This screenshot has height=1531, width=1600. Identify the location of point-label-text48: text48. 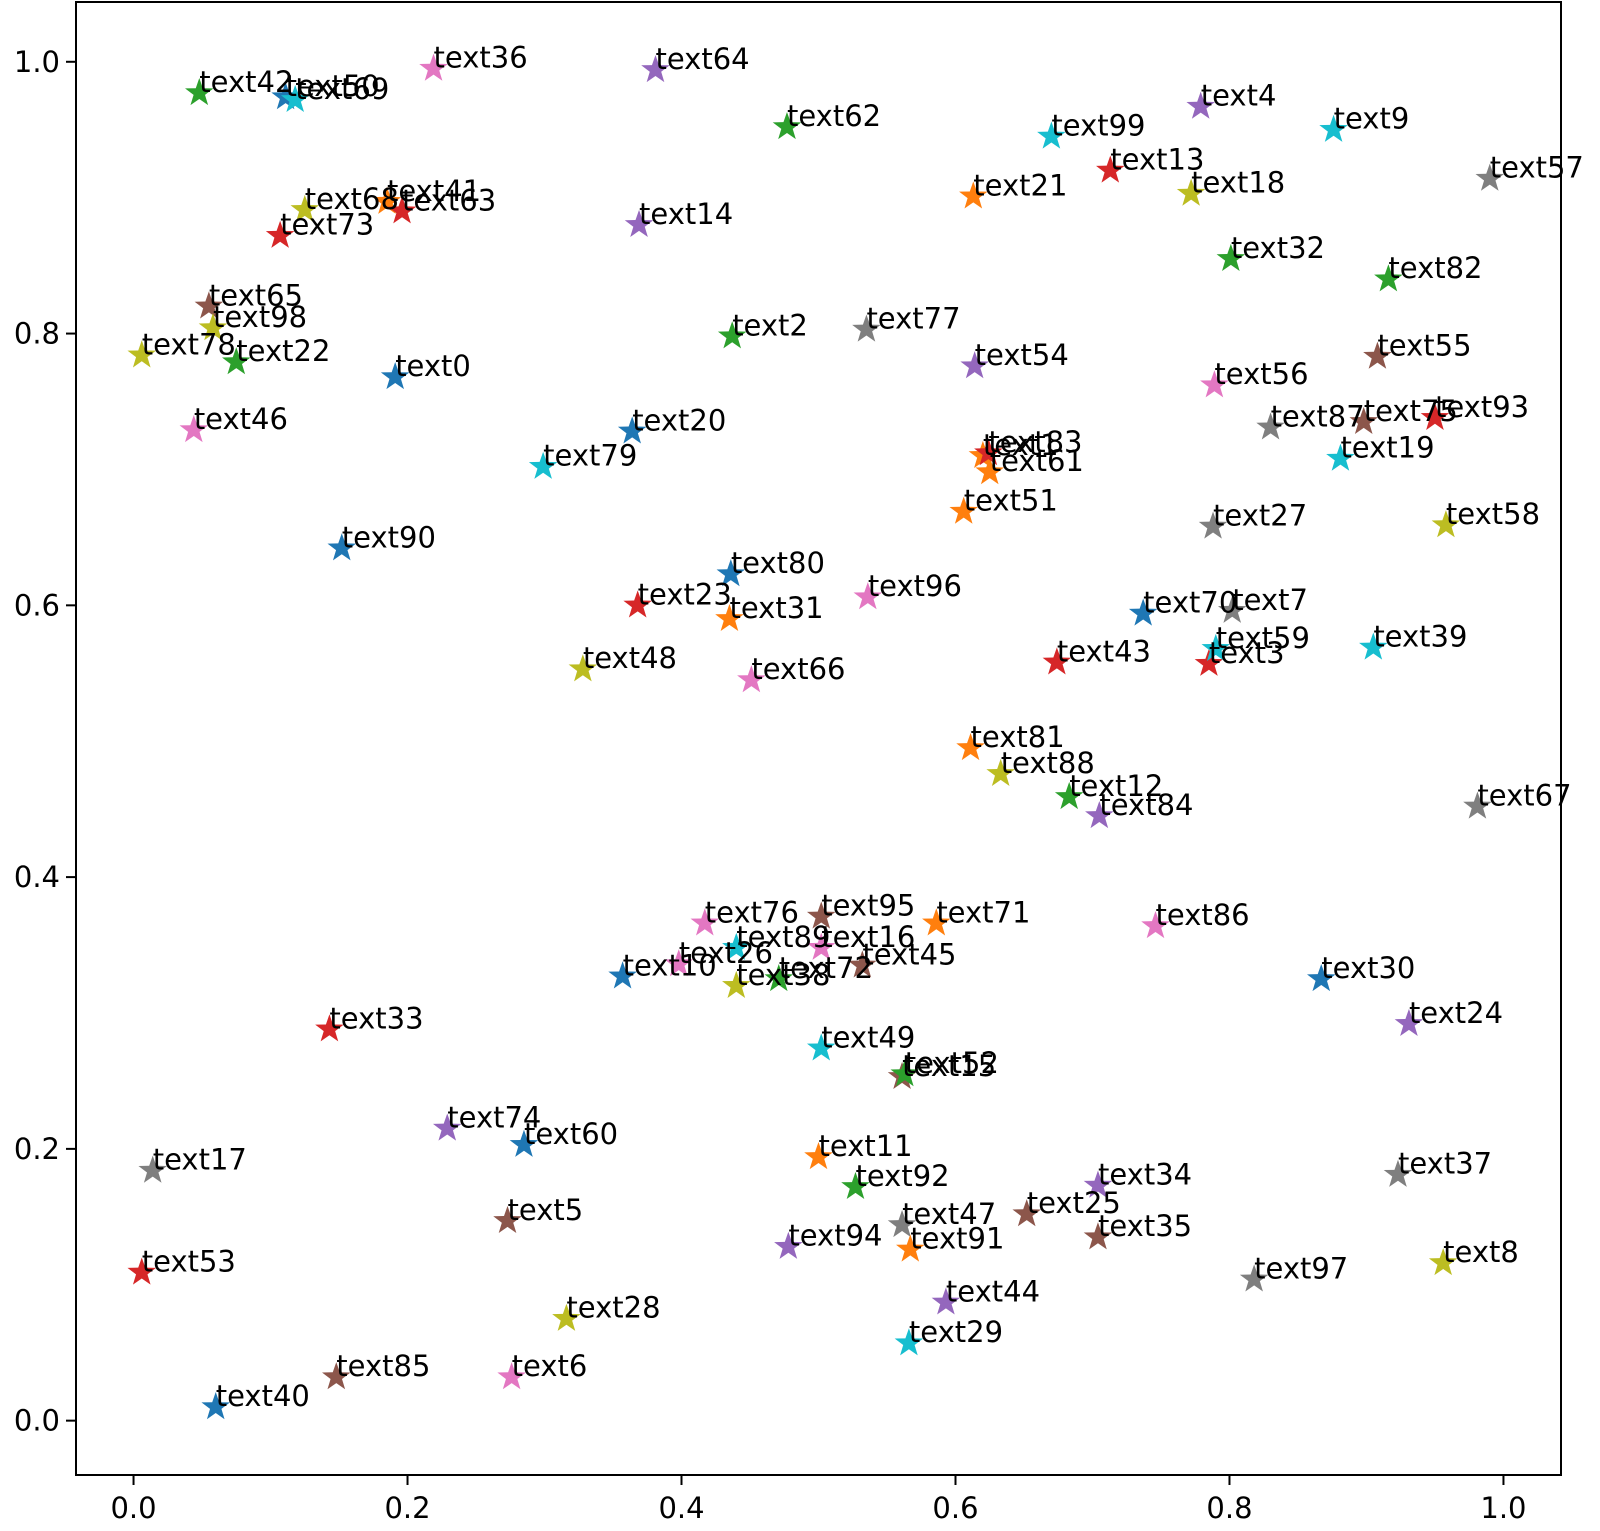
(630, 658).